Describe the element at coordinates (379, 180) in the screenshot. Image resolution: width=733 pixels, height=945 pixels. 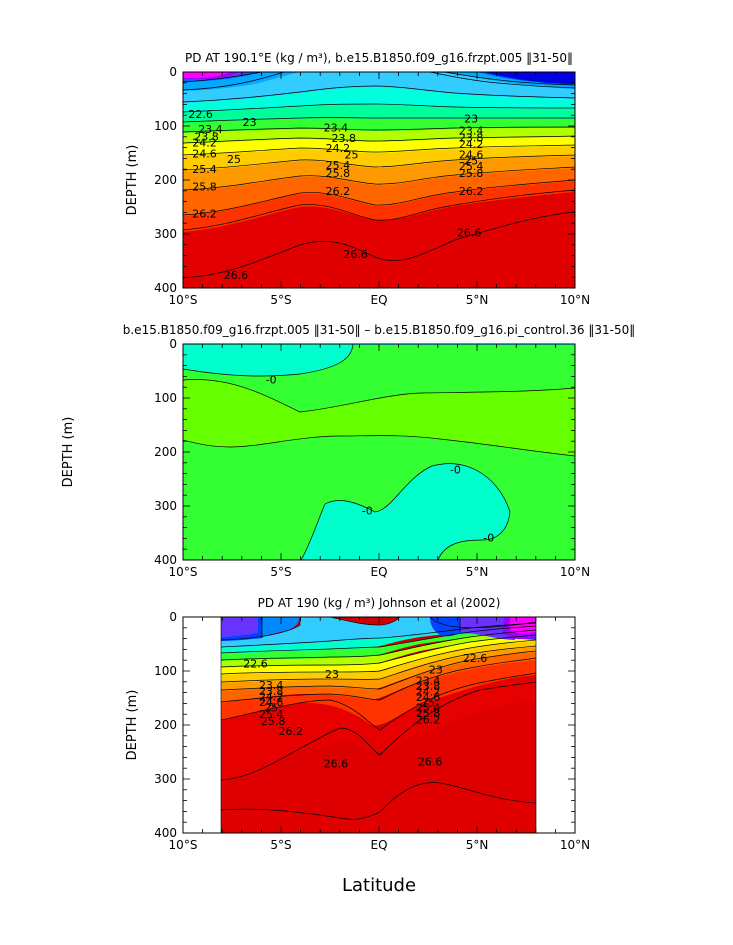
I see `panel-1-plot` at that location.